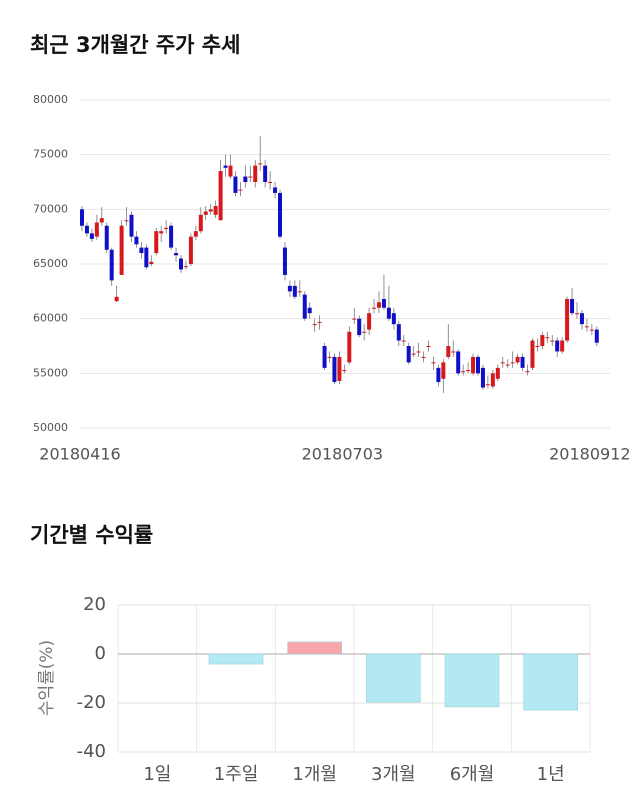  What do you see at coordinates (91, 751) in the screenshot?
I see `y-tick-label: -40` at bounding box center [91, 751].